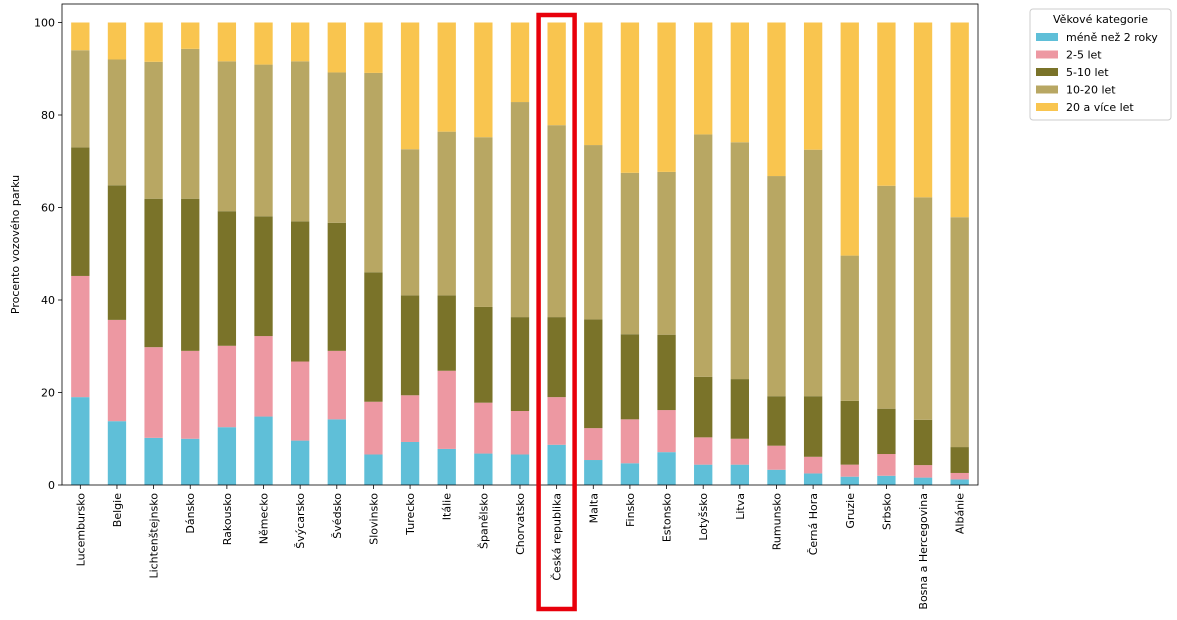 The width and height of the screenshot is (1177, 620). What do you see at coordinates (776, 457) in the screenshot?
I see `bar-rumunsko-2-5-let` at bounding box center [776, 457].